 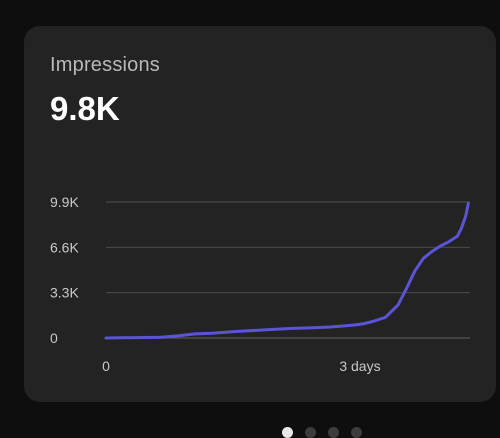 What do you see at coordinates (85, 108) in the screenshot?
I see `impressions-value: 9.8K` at bounding box center [85, 108].